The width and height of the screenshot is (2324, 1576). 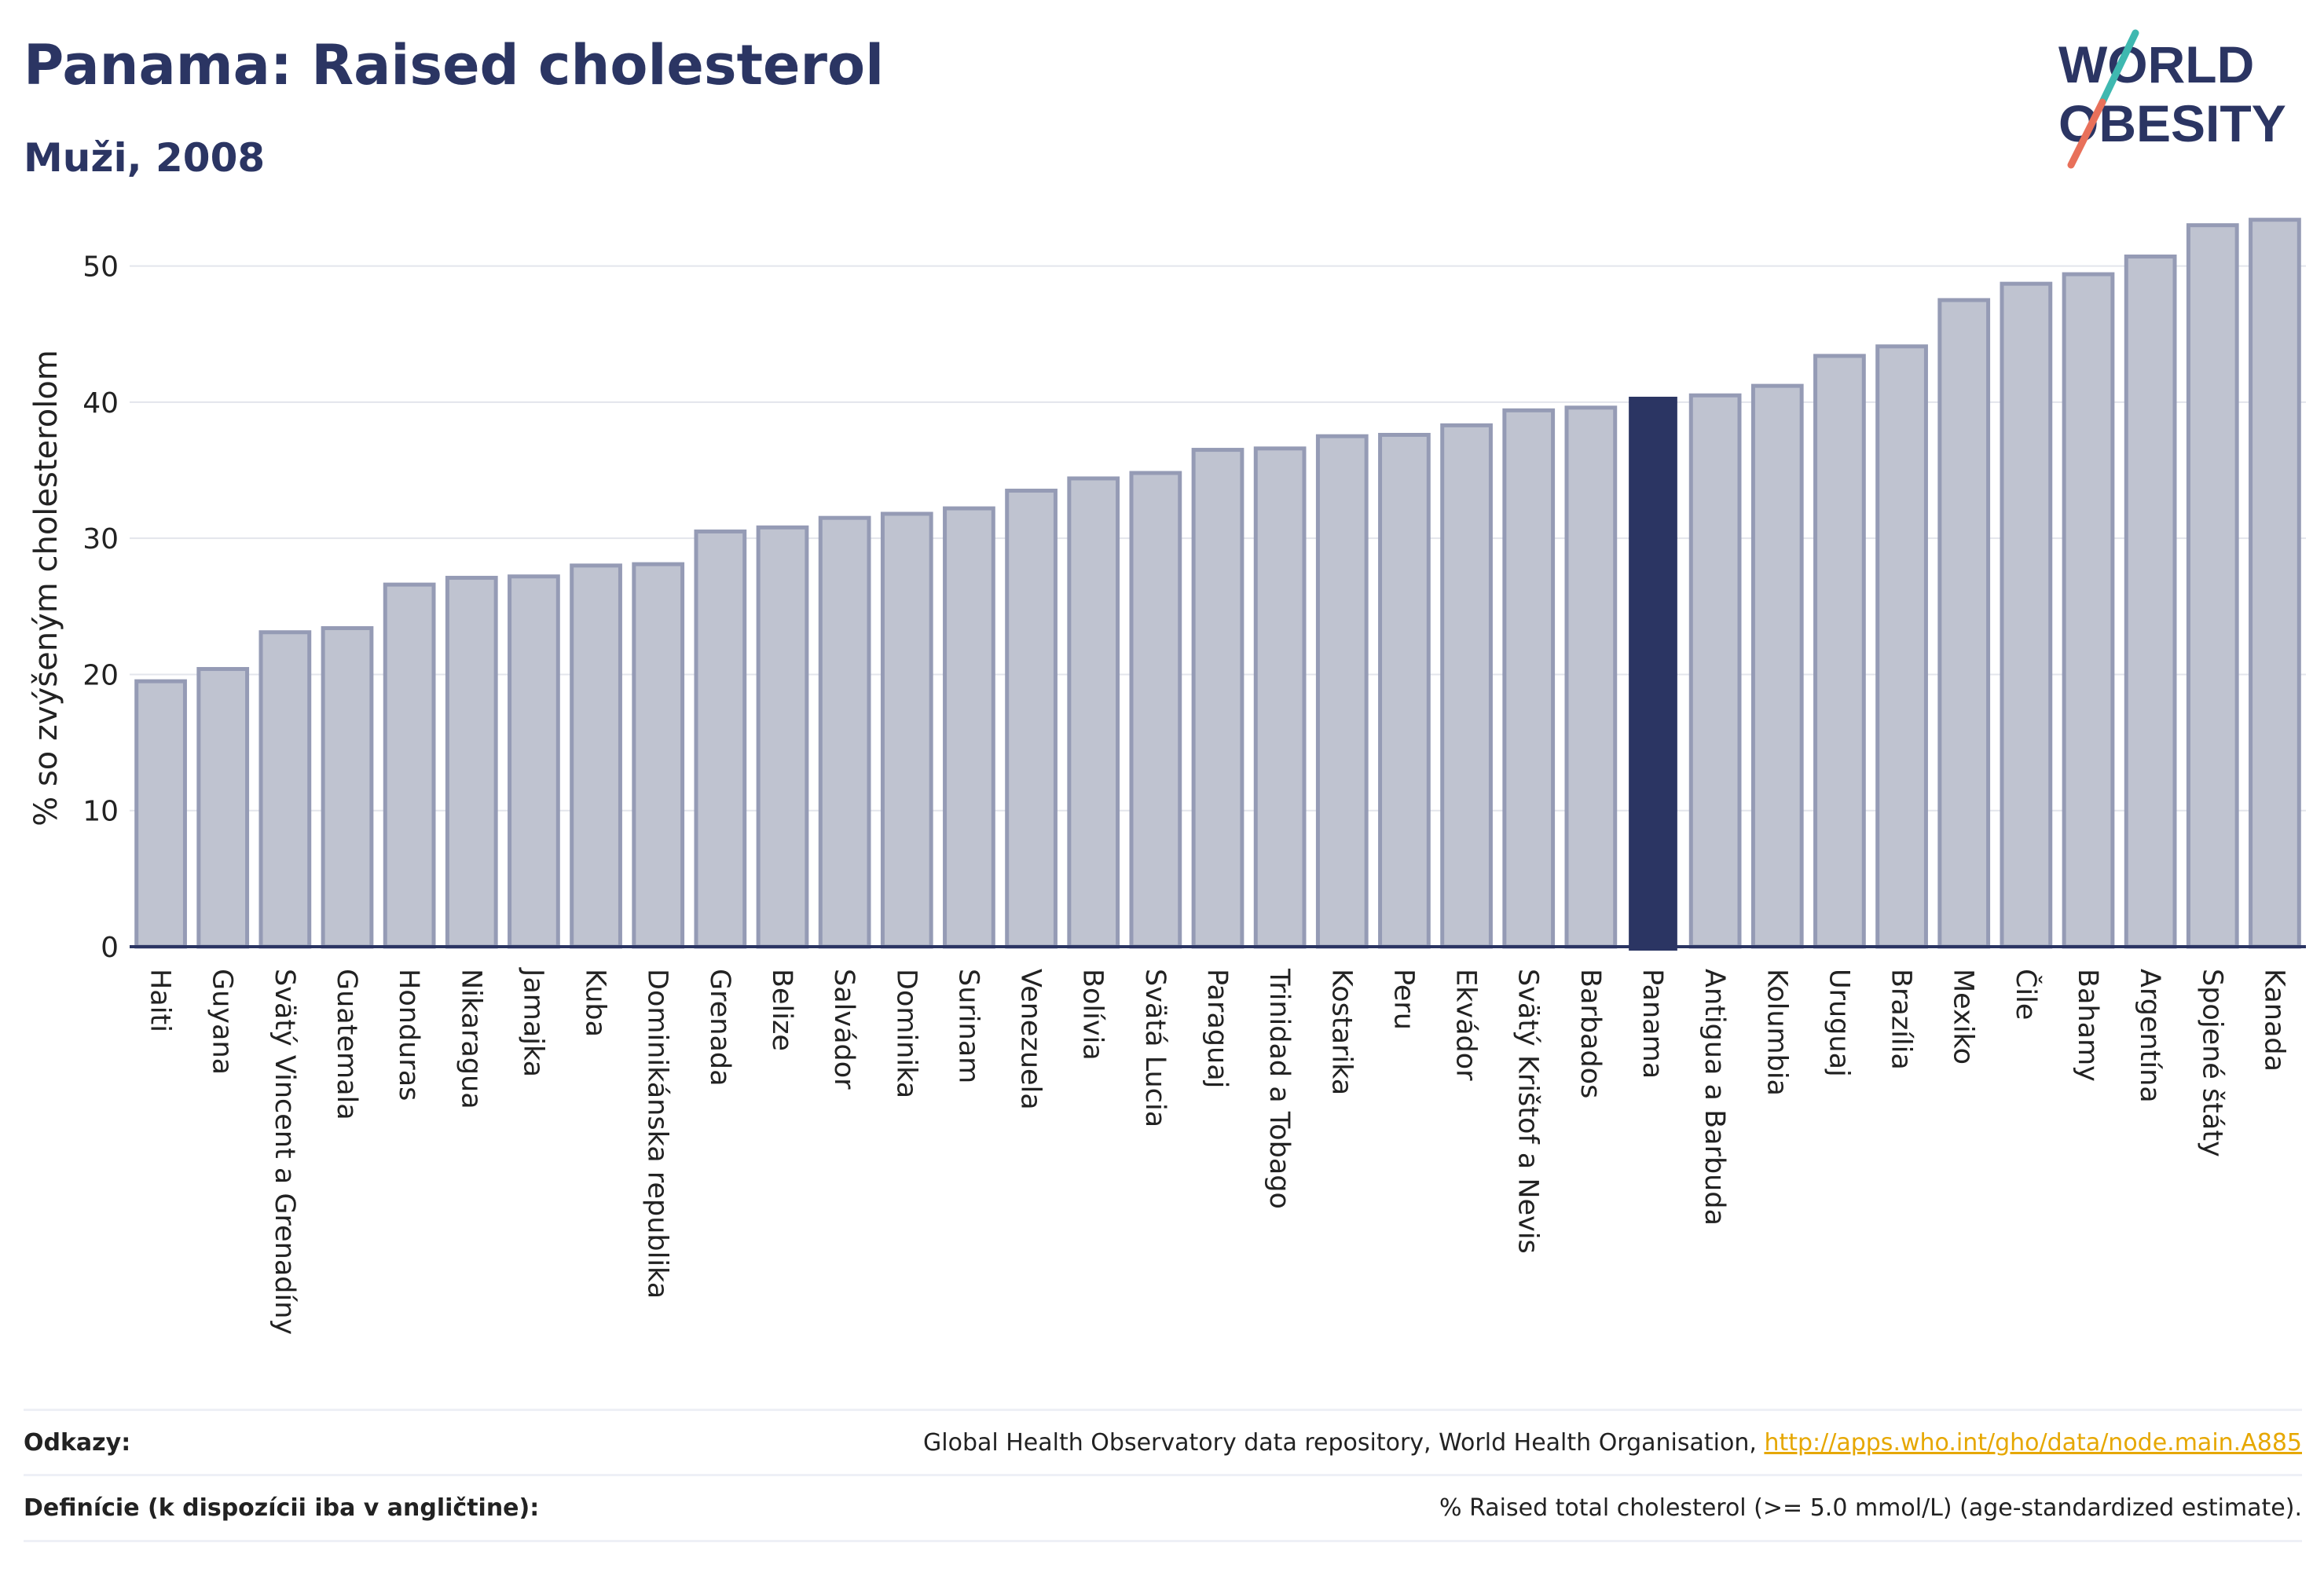 I want to click on x-tick-label: Haiti, so click(x=160, y=1000).